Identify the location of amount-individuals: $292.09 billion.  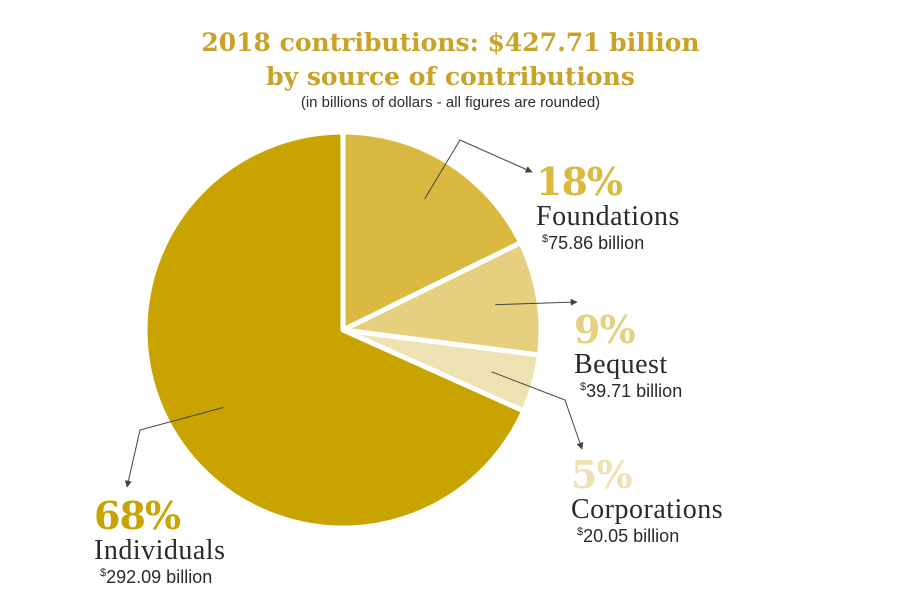
(163, 577).